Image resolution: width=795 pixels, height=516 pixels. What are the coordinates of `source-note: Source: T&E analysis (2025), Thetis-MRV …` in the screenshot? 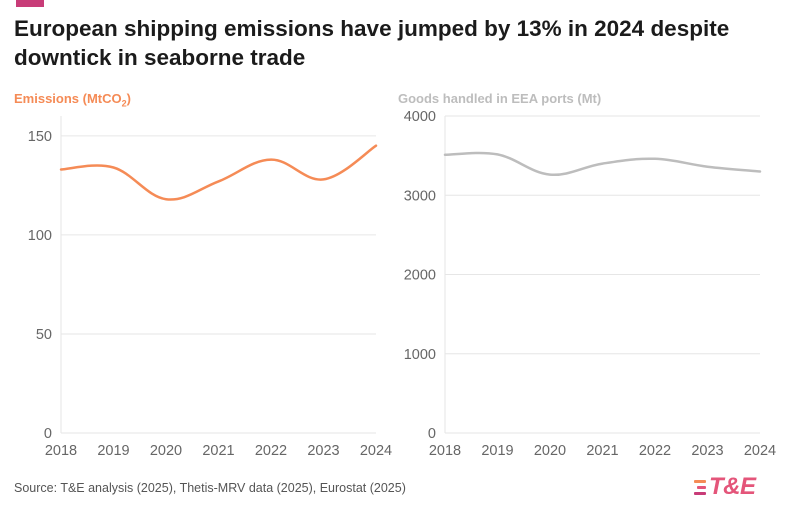 It's located at (210, 488).